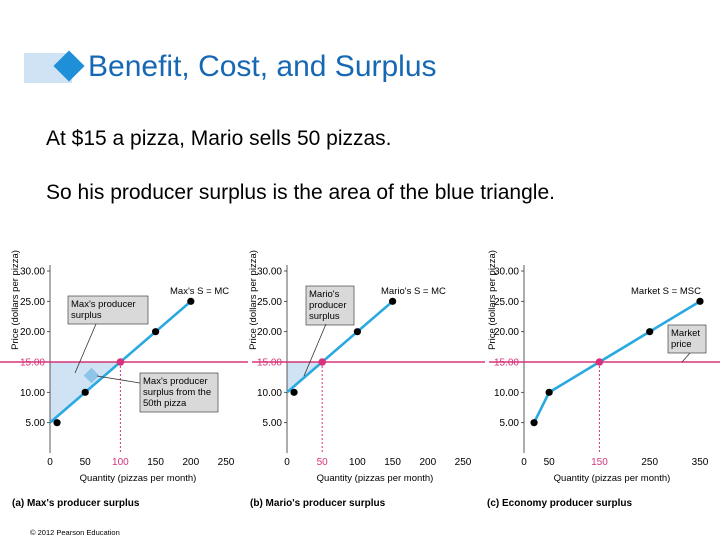  What do you see at coordinates (666, 291) in the screenshot?
I see `panel-c-curve-label: Market S = MSC` at bounding box center [666, 291].